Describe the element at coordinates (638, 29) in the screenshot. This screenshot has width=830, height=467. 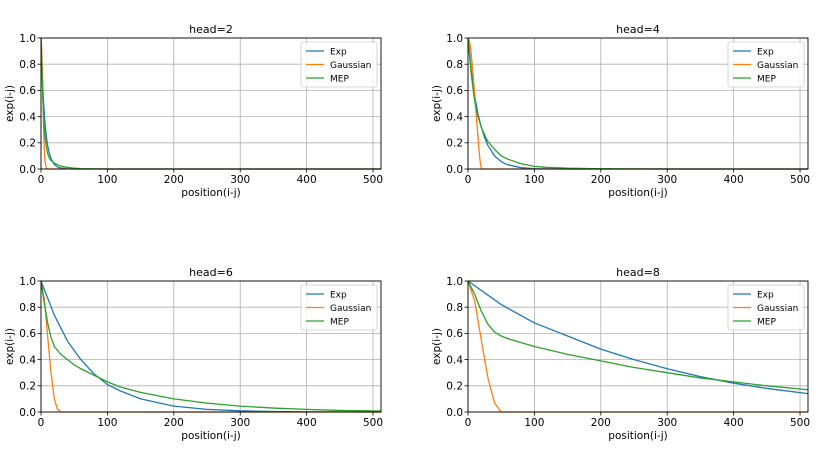
I see `chart-title: head=4` at that location.